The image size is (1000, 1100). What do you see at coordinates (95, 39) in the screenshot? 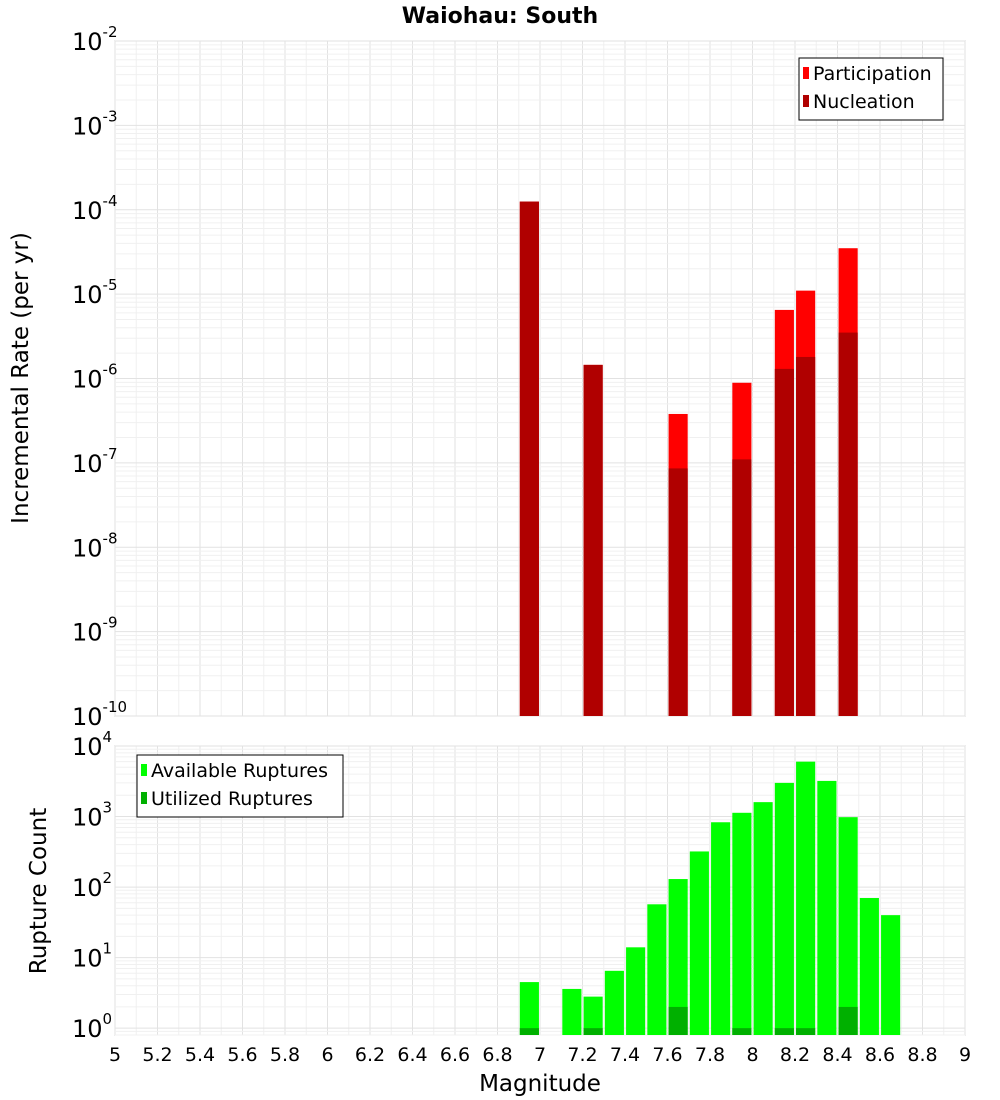
I see `y-tick-label: 10⁻²` at bounding box center [95, 39].